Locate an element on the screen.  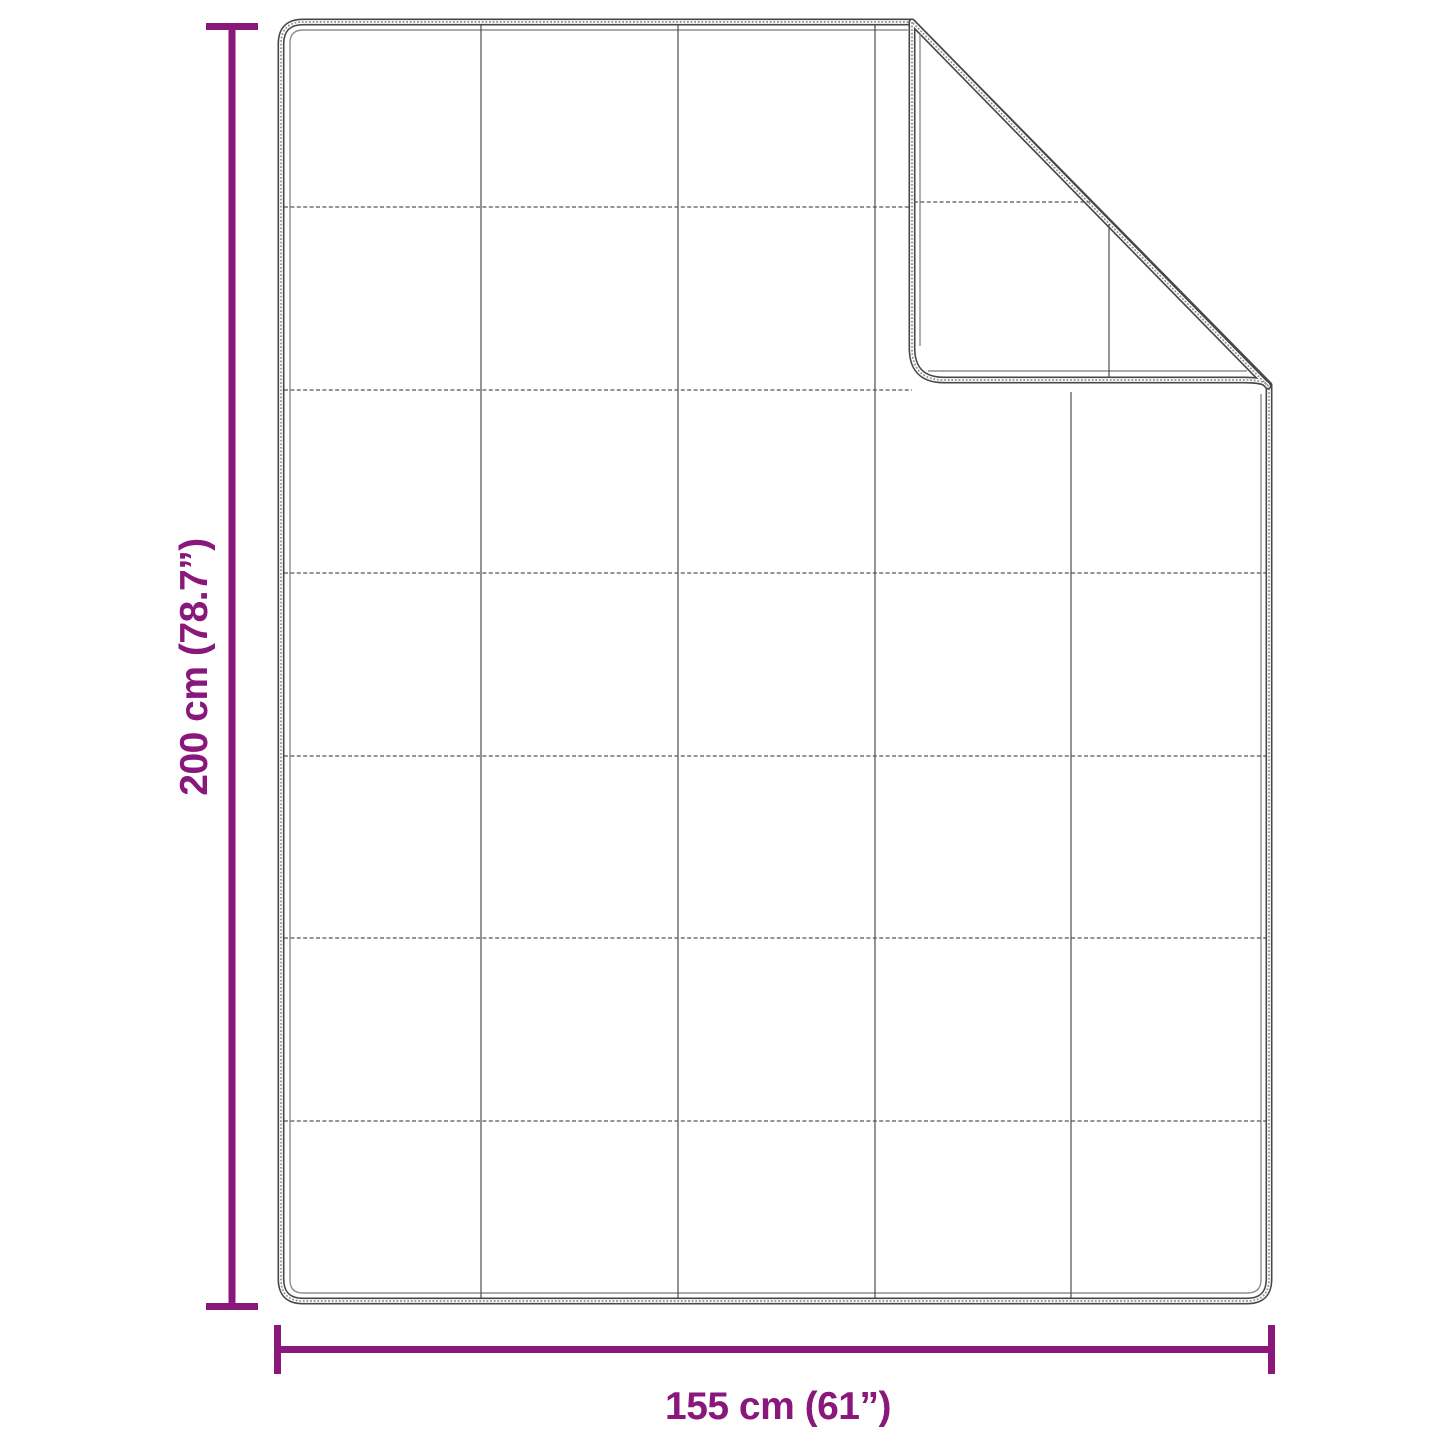
width-dimension: 155 cm (61”) is located at coordinates (774, 1376).